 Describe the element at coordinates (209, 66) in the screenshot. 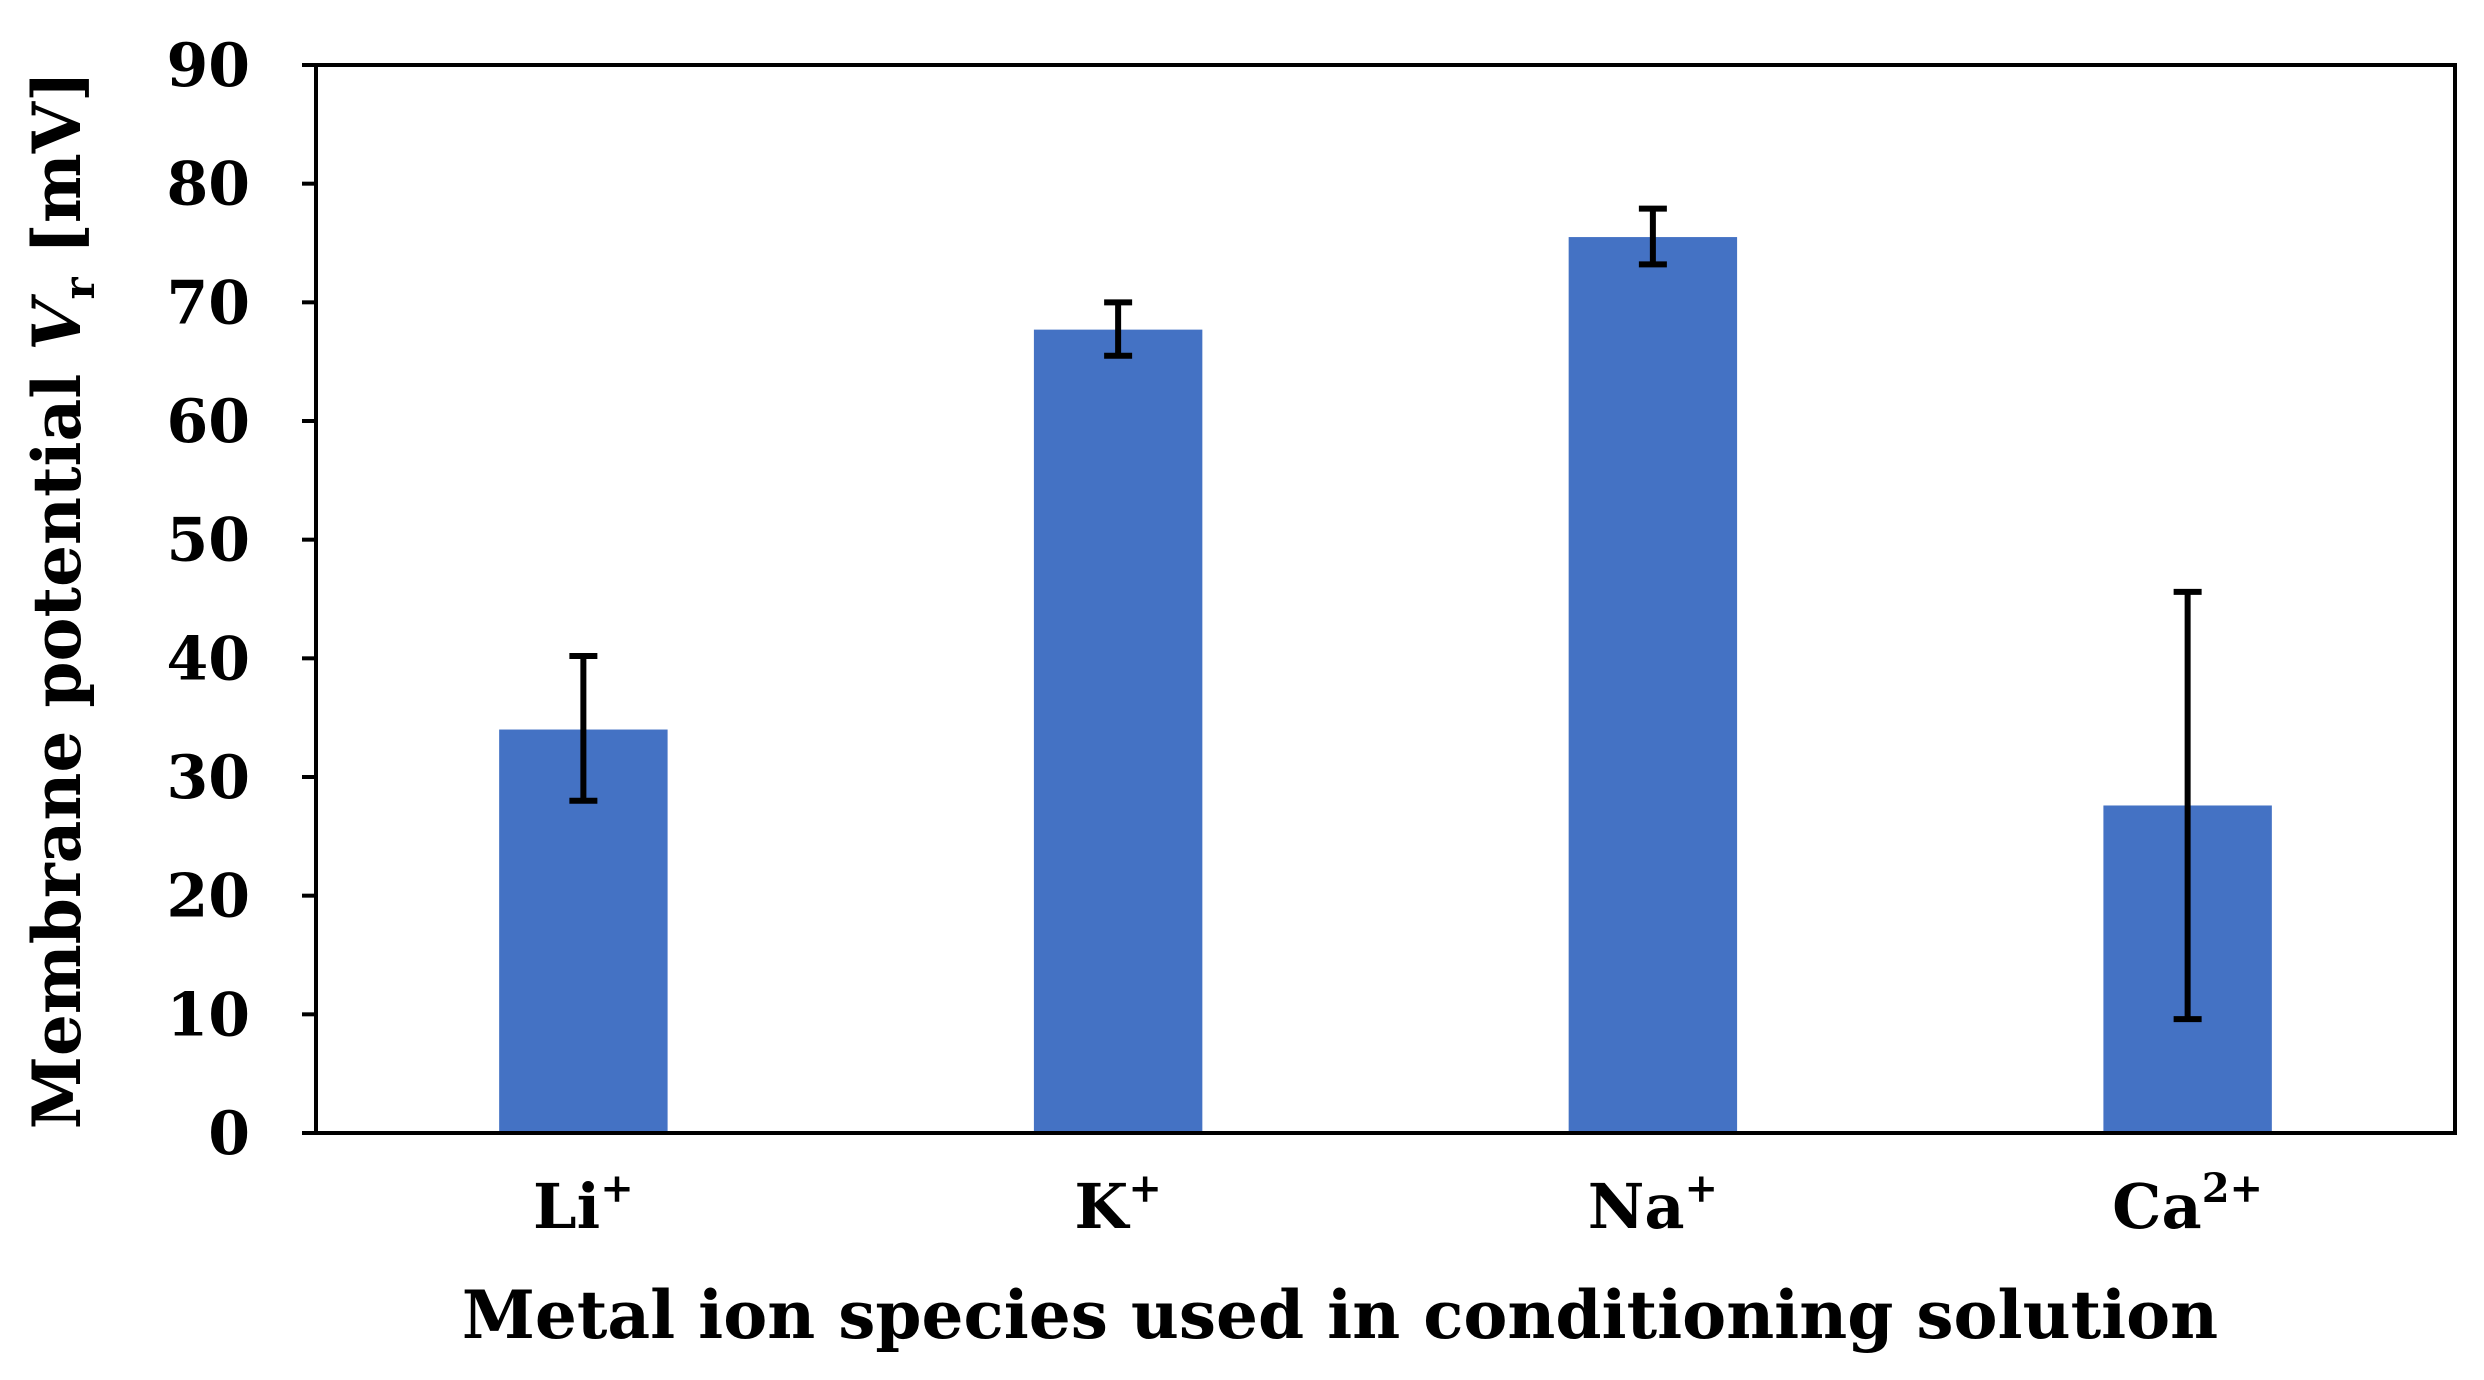

I see `y-tick-label: 90` at that location.